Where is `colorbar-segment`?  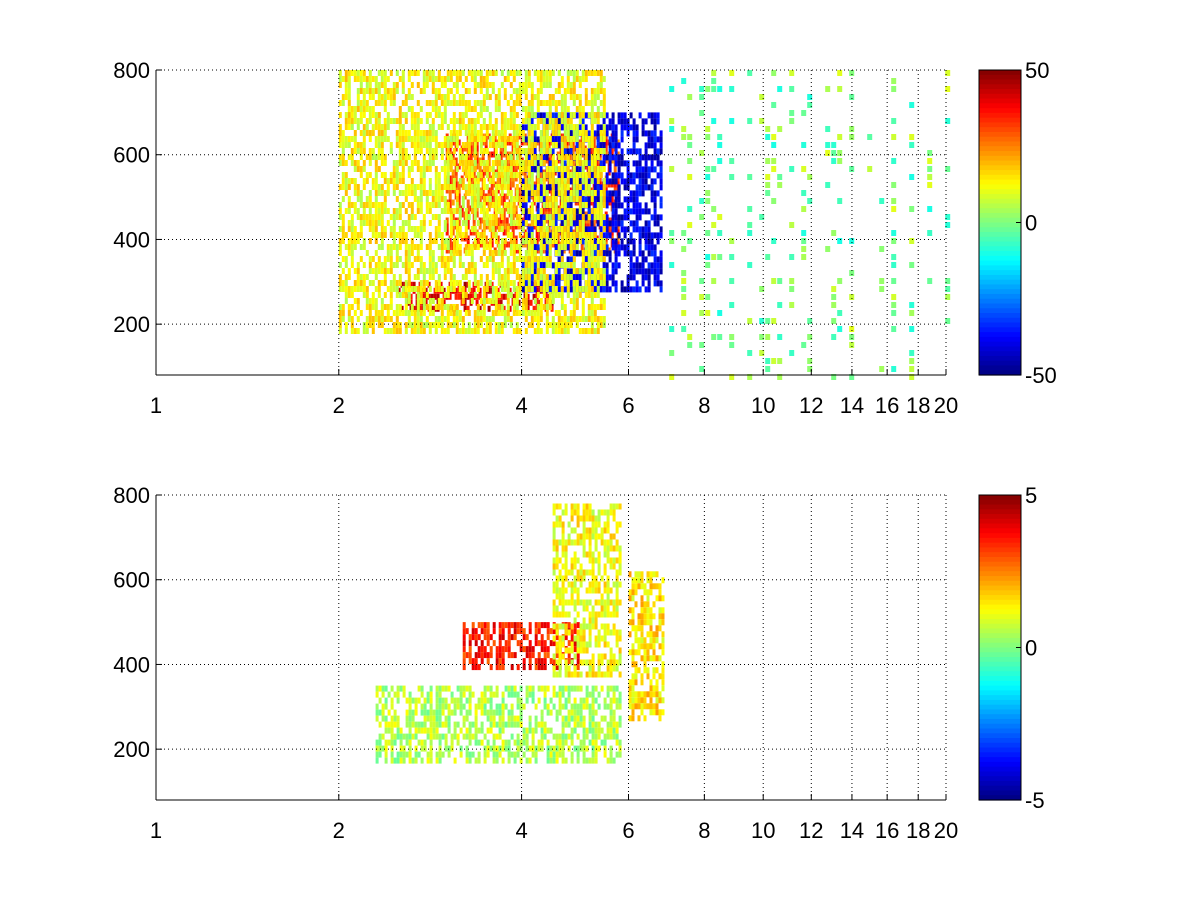
colorbar-segment is located at coordinates (1000, 139).